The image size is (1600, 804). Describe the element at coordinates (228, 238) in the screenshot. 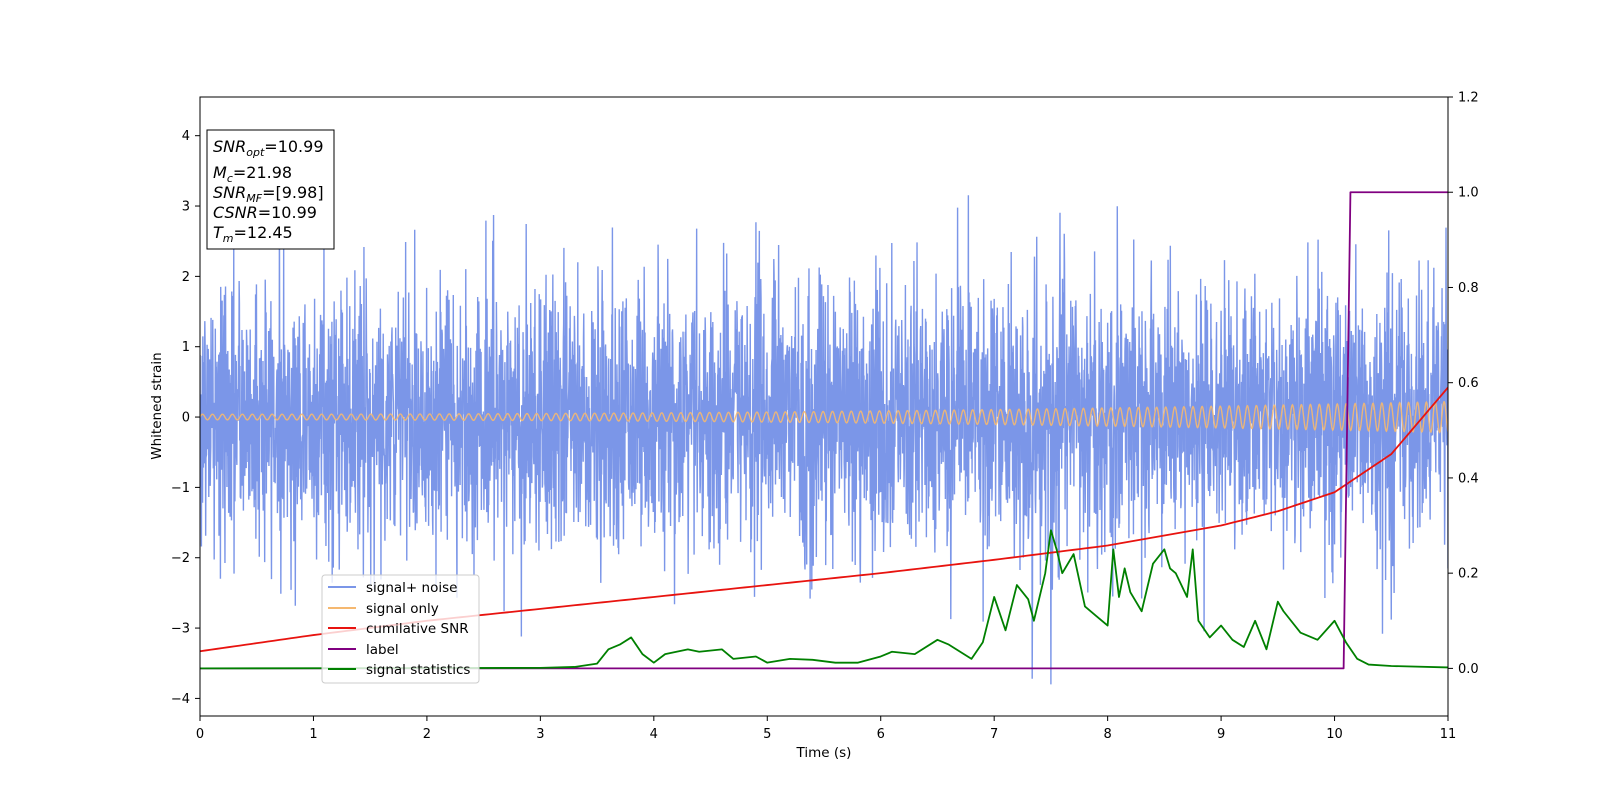

I see `info-subscript: m` at that location.